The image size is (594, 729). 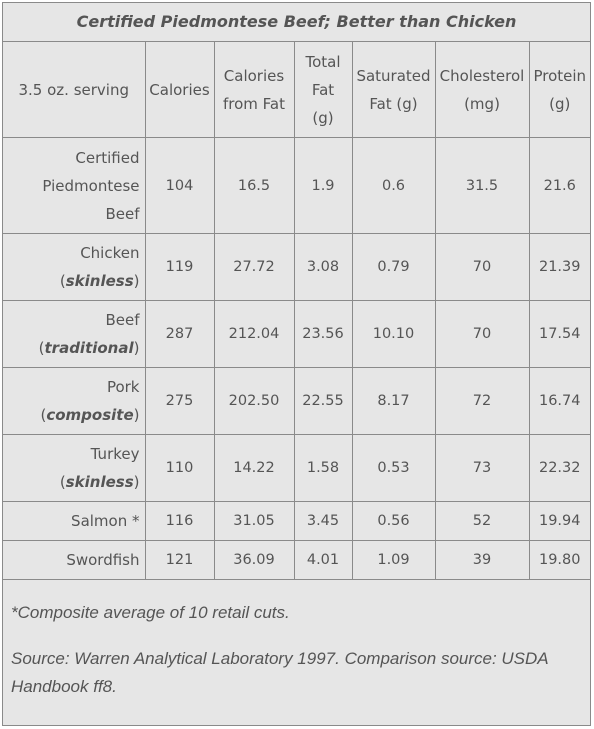 What do you see at coordinates (254, 468) in the screenshot?
I see `cell-calories-from-fat: 14.22` at bounding box center [254, 468].